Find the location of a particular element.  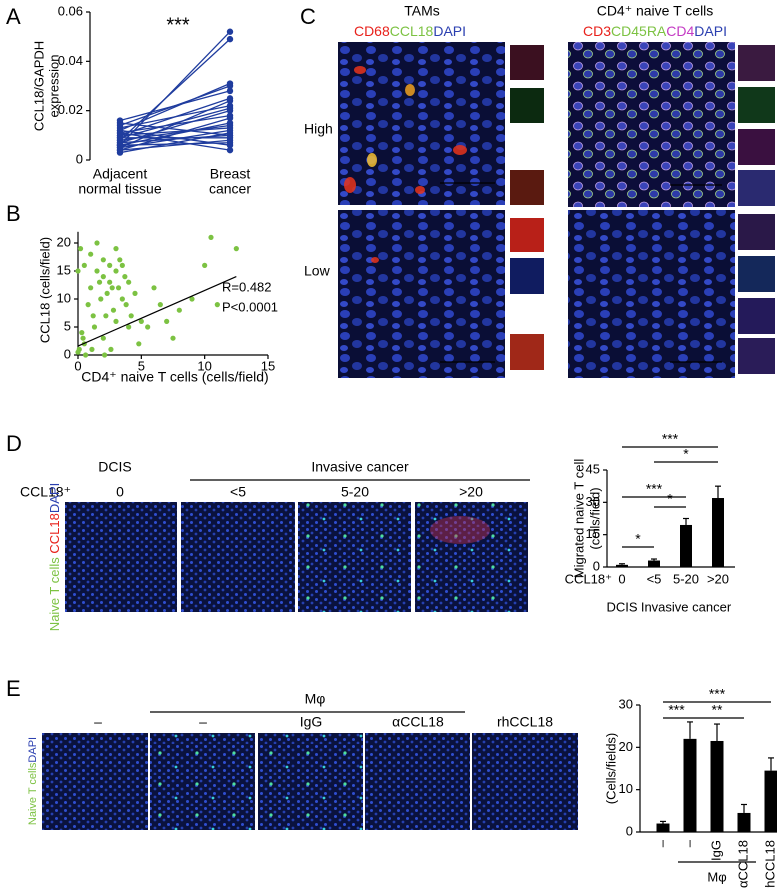

micrographs-d is located at coordinates (296, 557).